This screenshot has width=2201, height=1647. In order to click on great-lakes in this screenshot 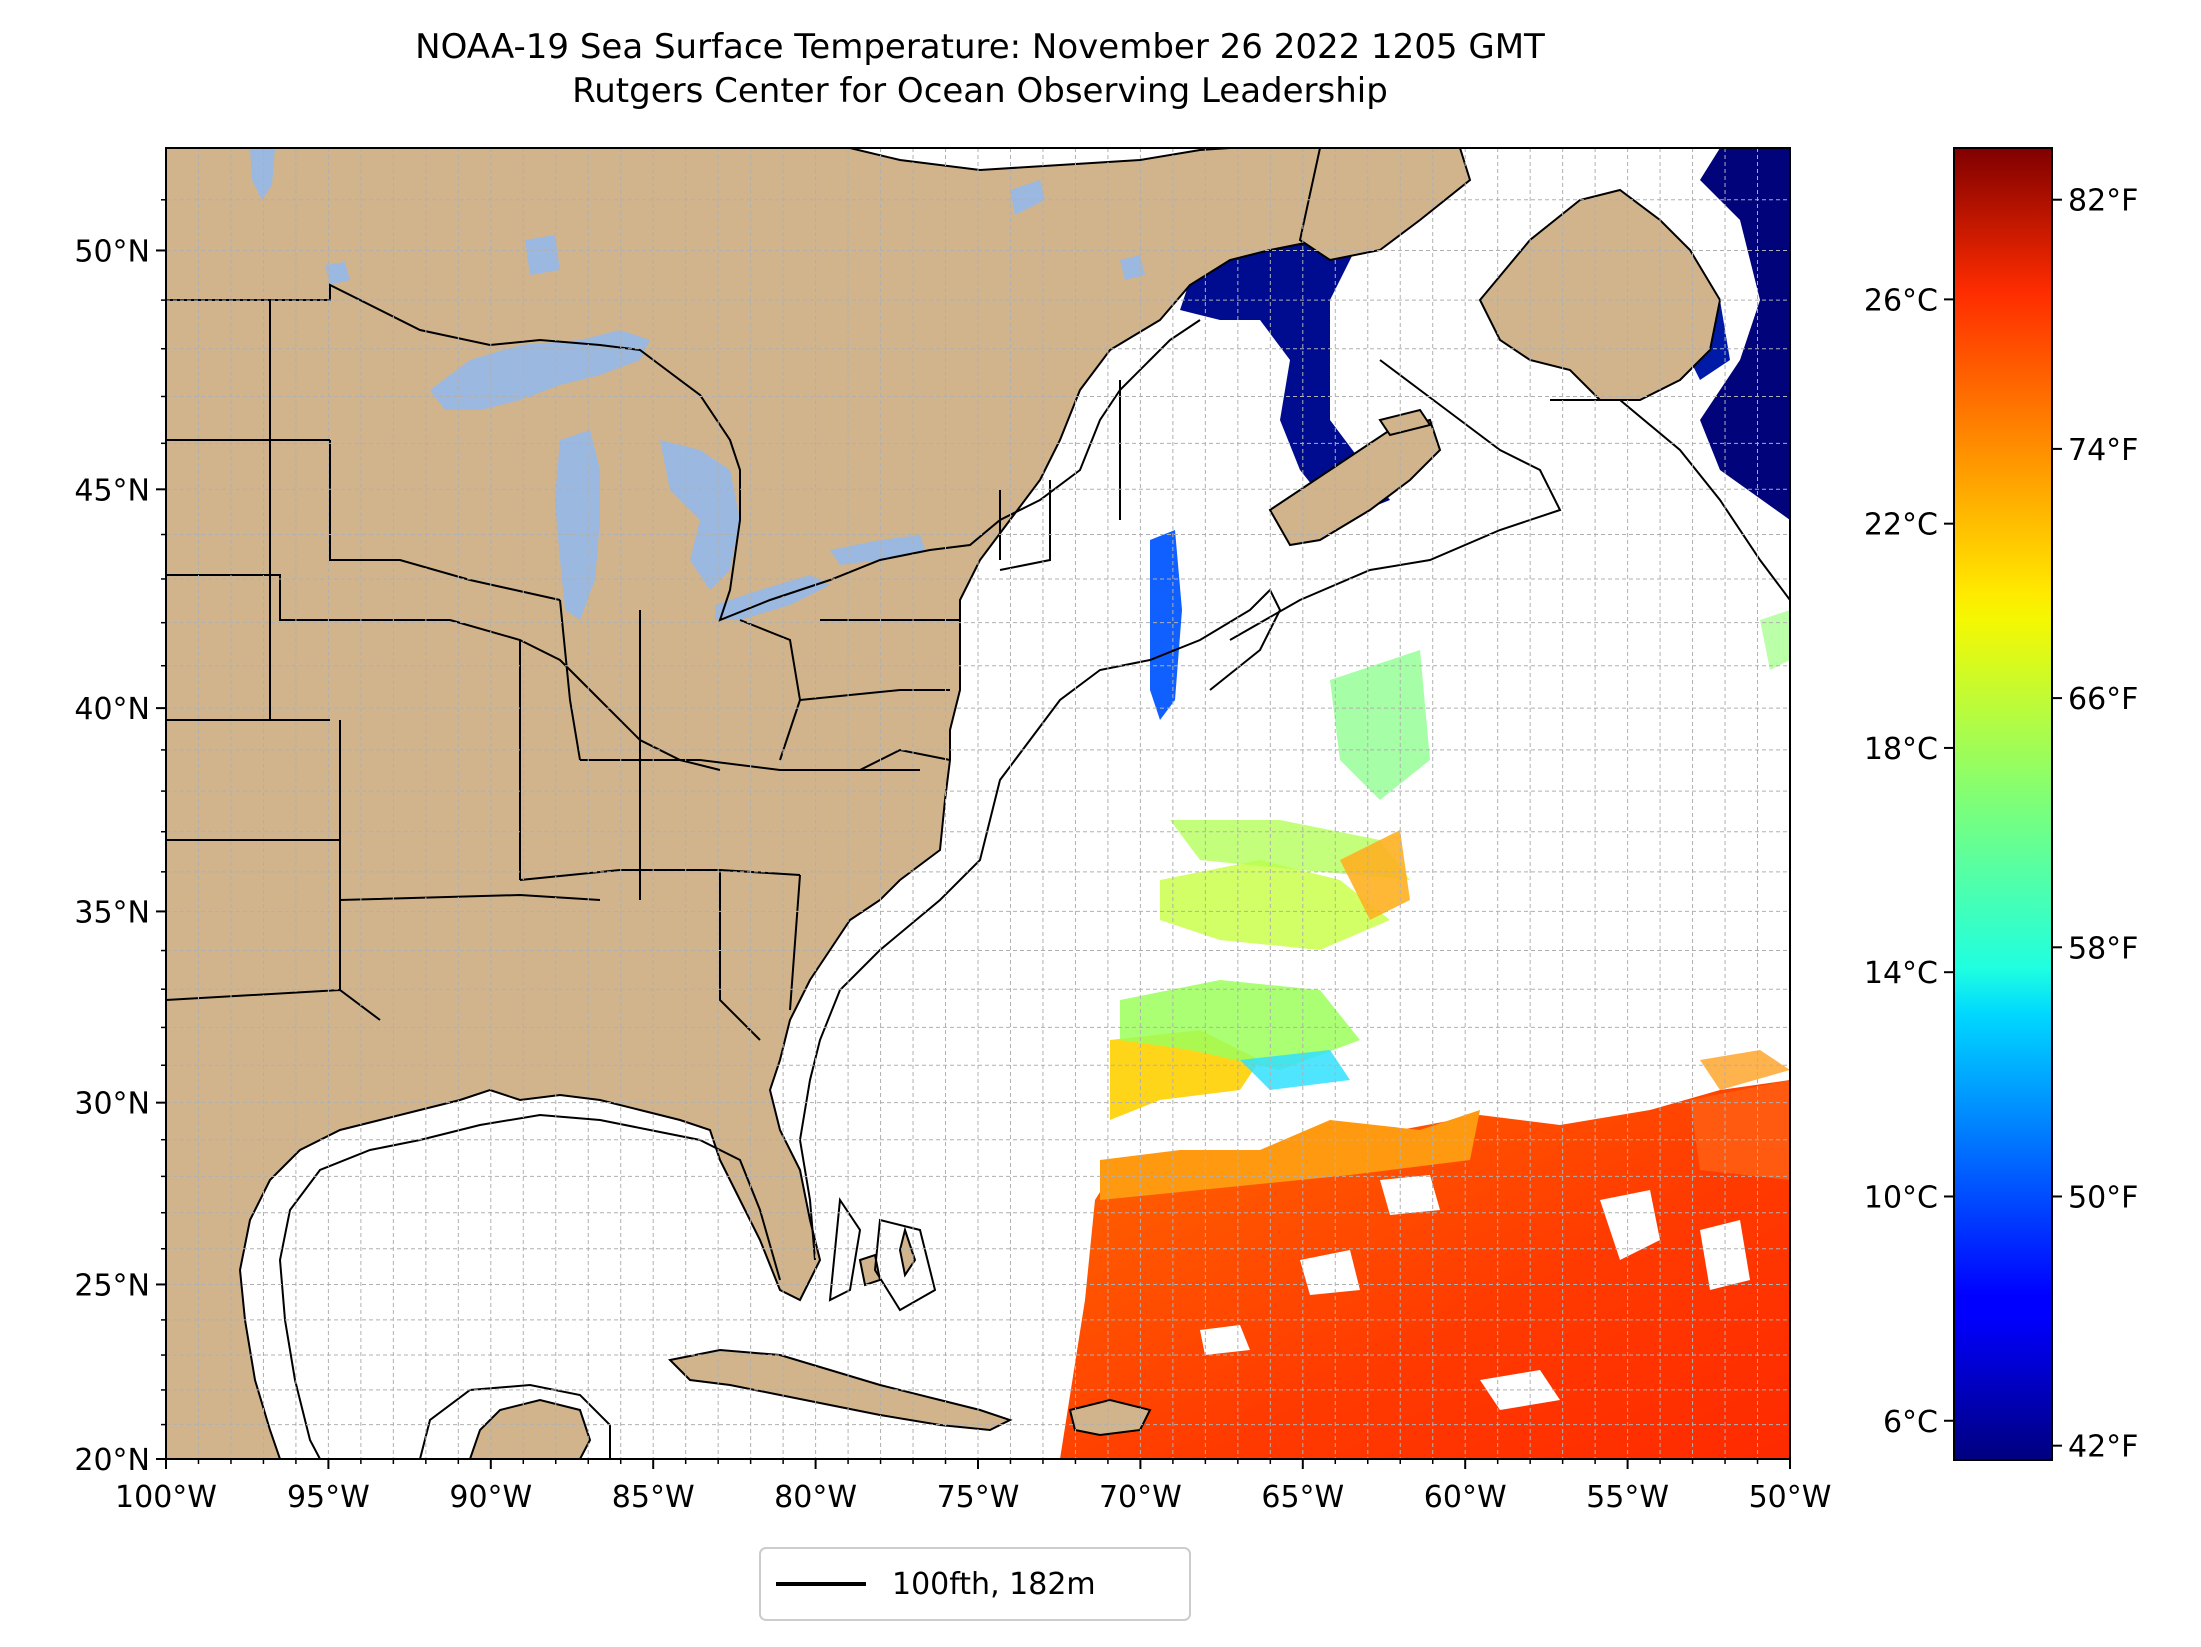, I will do `click(697, 384)`.